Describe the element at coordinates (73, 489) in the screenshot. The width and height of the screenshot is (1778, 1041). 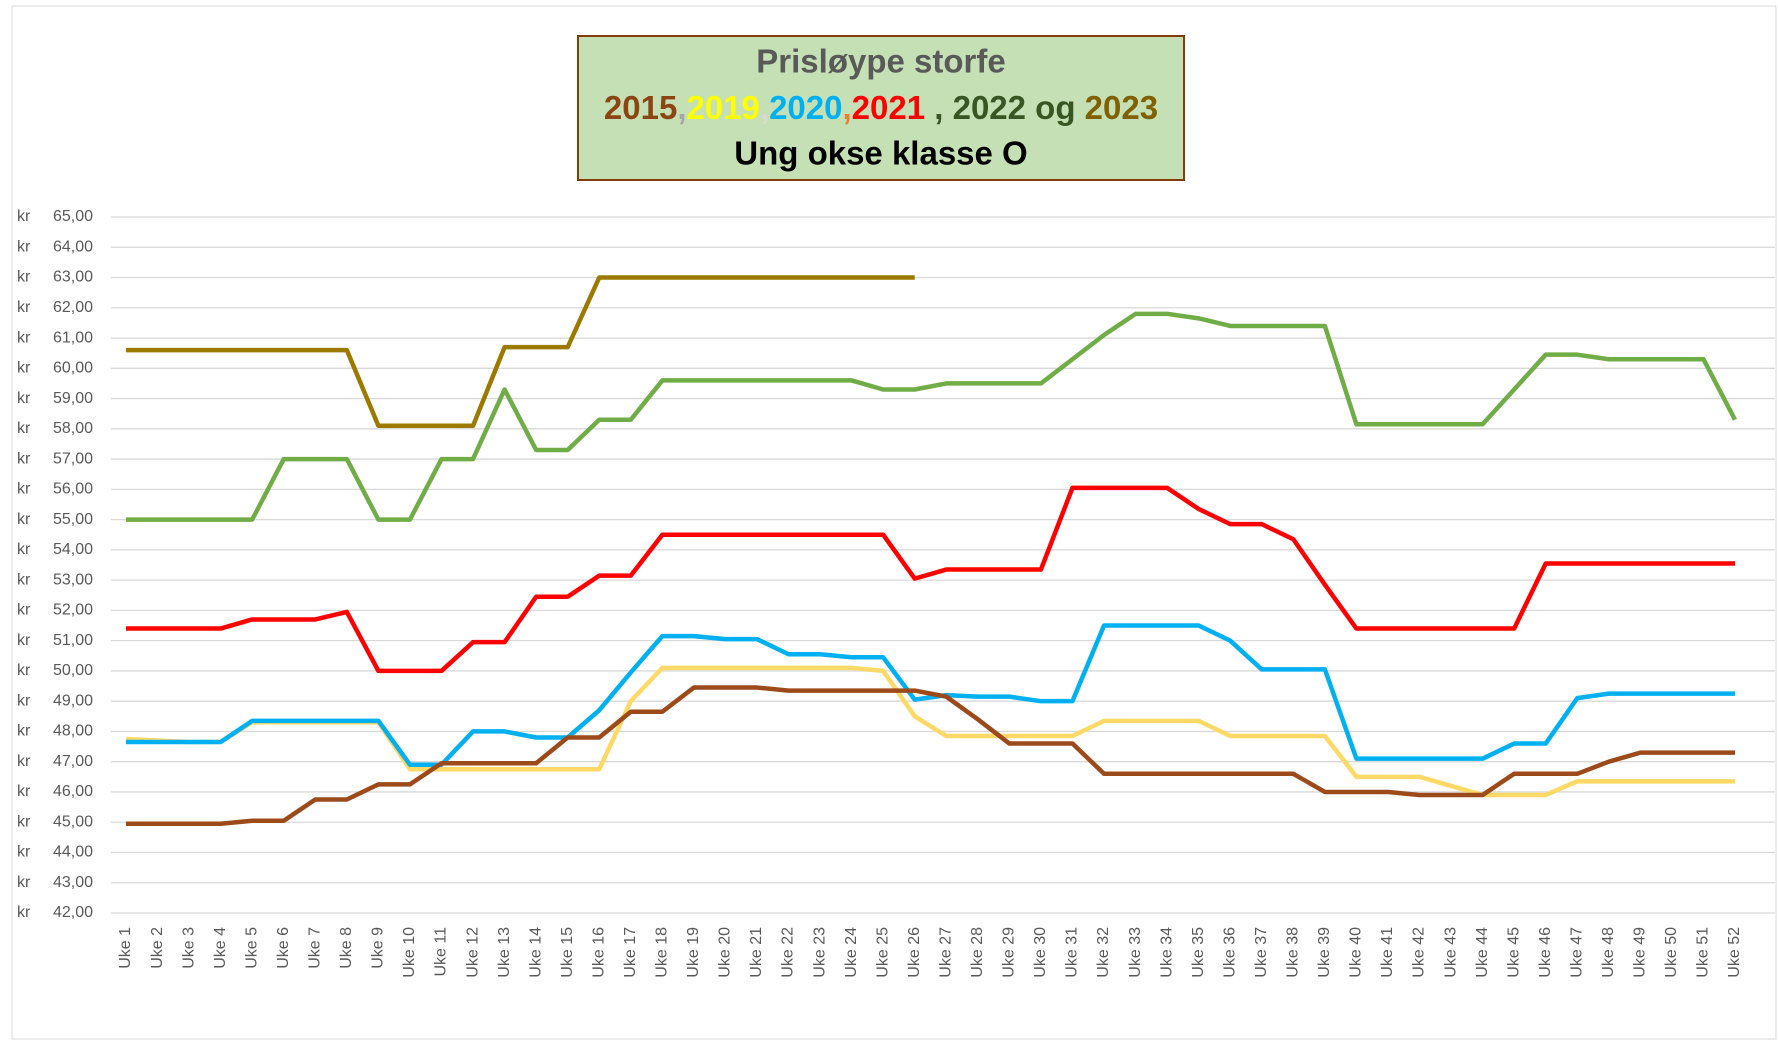
I see `y-tick-label: 56,00` at that location.